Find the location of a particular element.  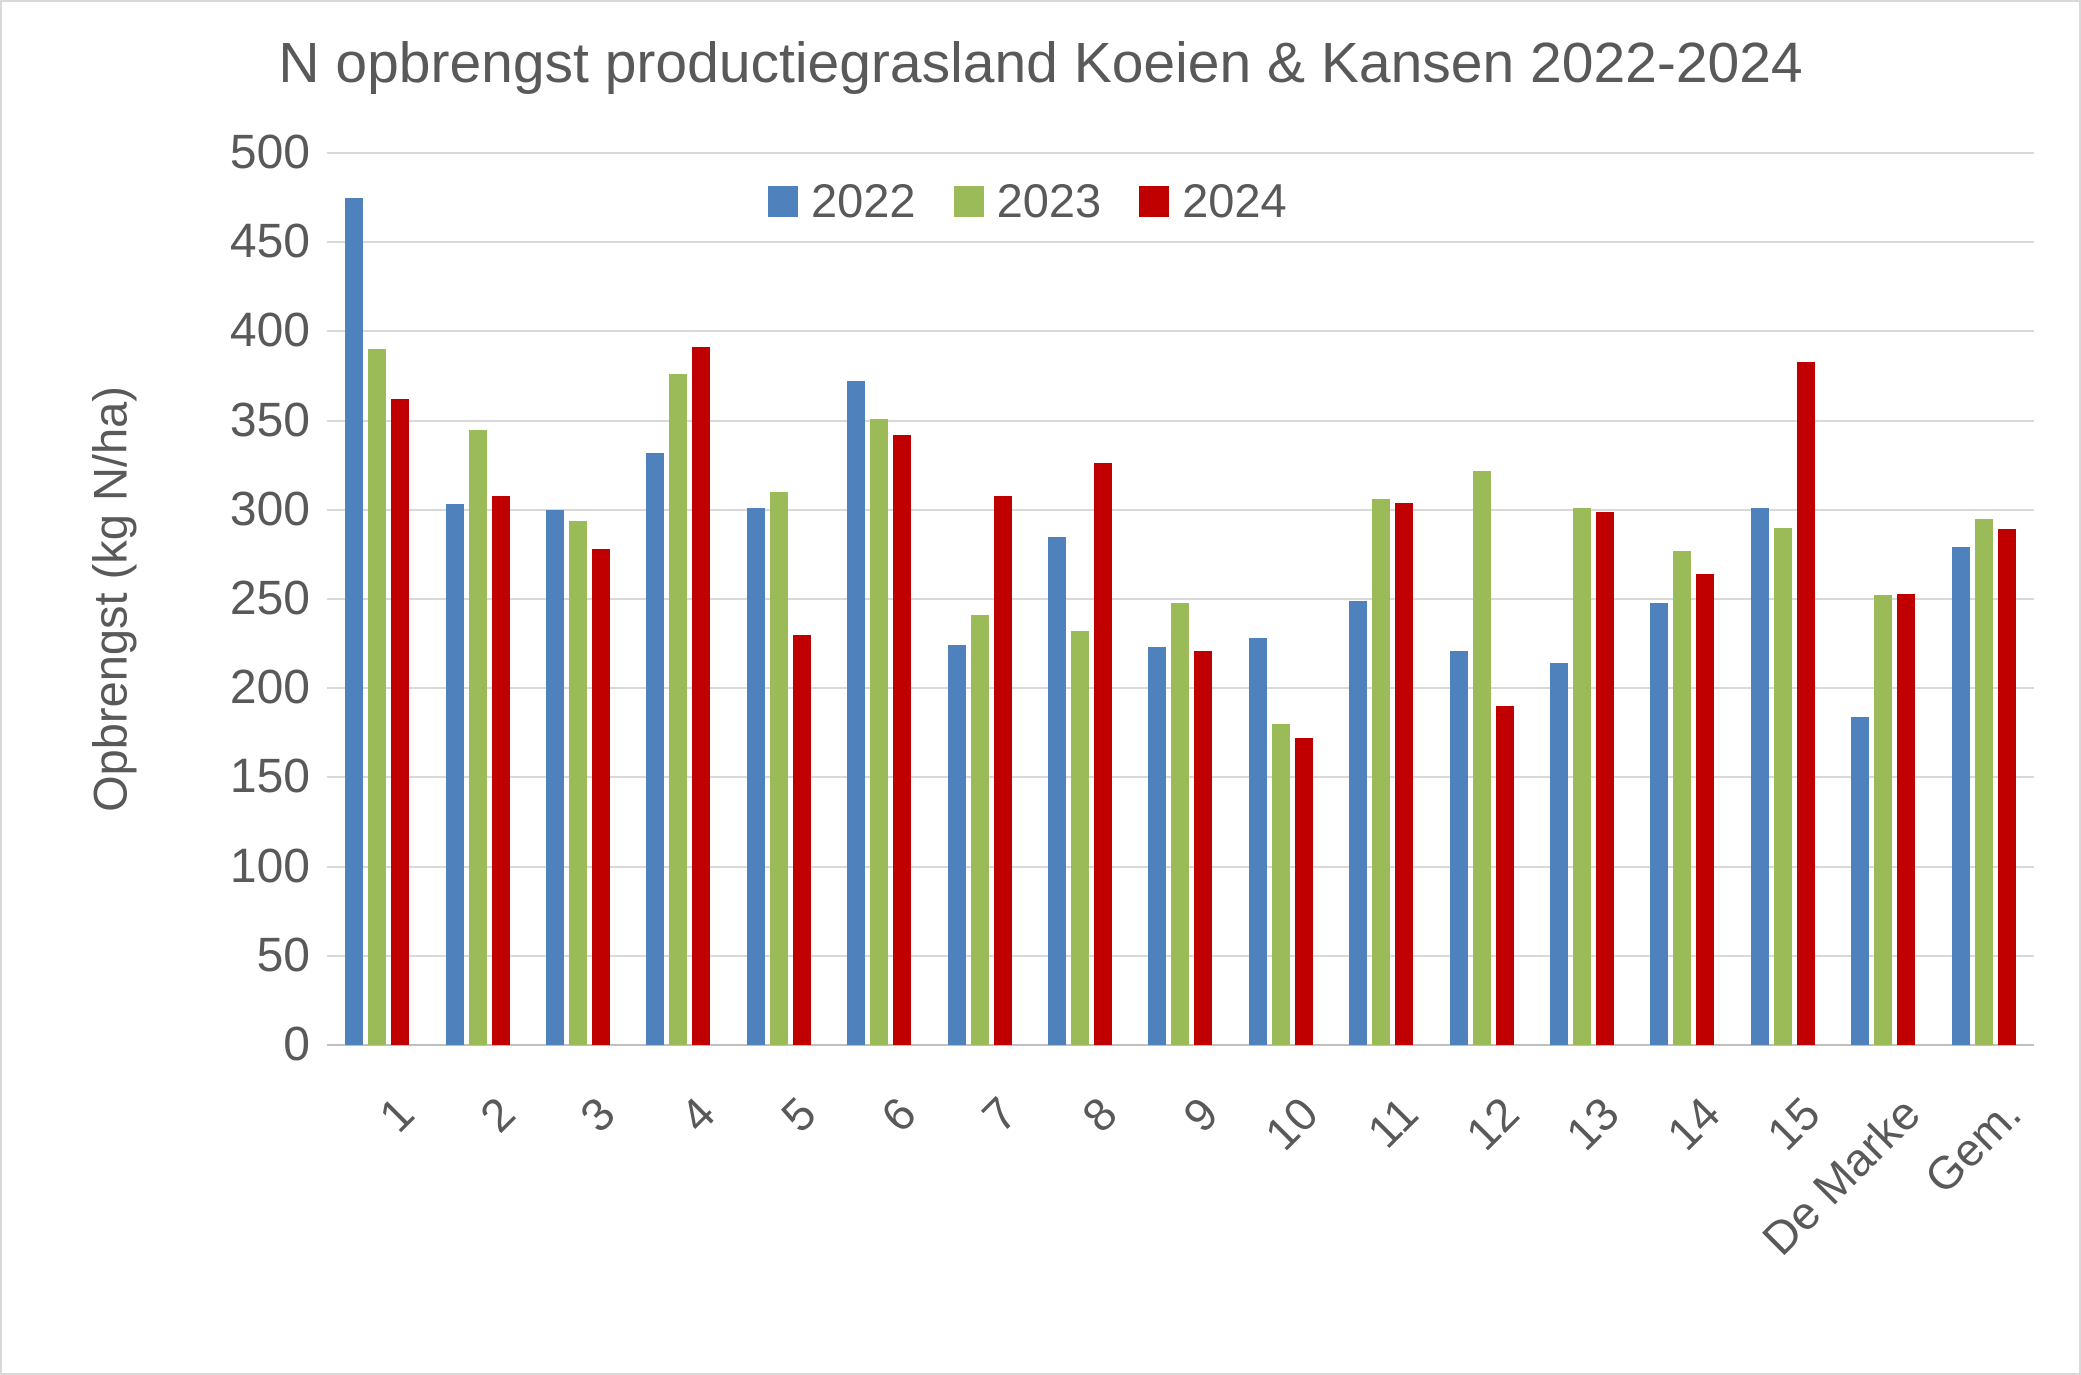

x-tick-label-5: 5 is located at coordinates (798, 1114).